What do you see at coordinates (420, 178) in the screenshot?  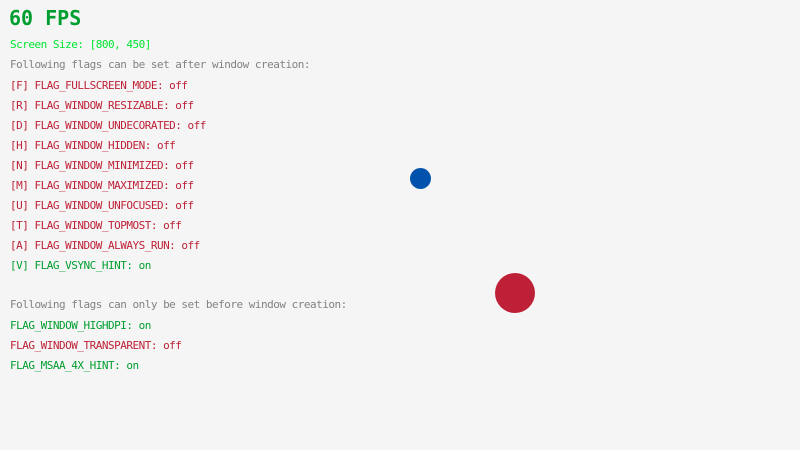 I see `blue-ball` at bounding box center [420, 178].